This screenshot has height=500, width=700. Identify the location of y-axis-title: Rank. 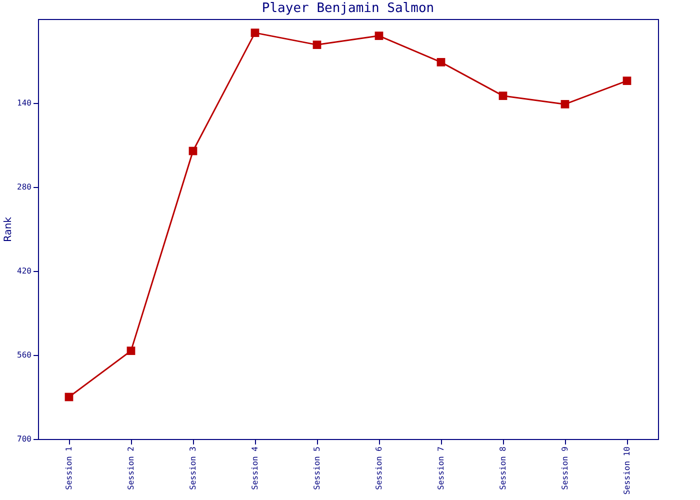
(8, 229).